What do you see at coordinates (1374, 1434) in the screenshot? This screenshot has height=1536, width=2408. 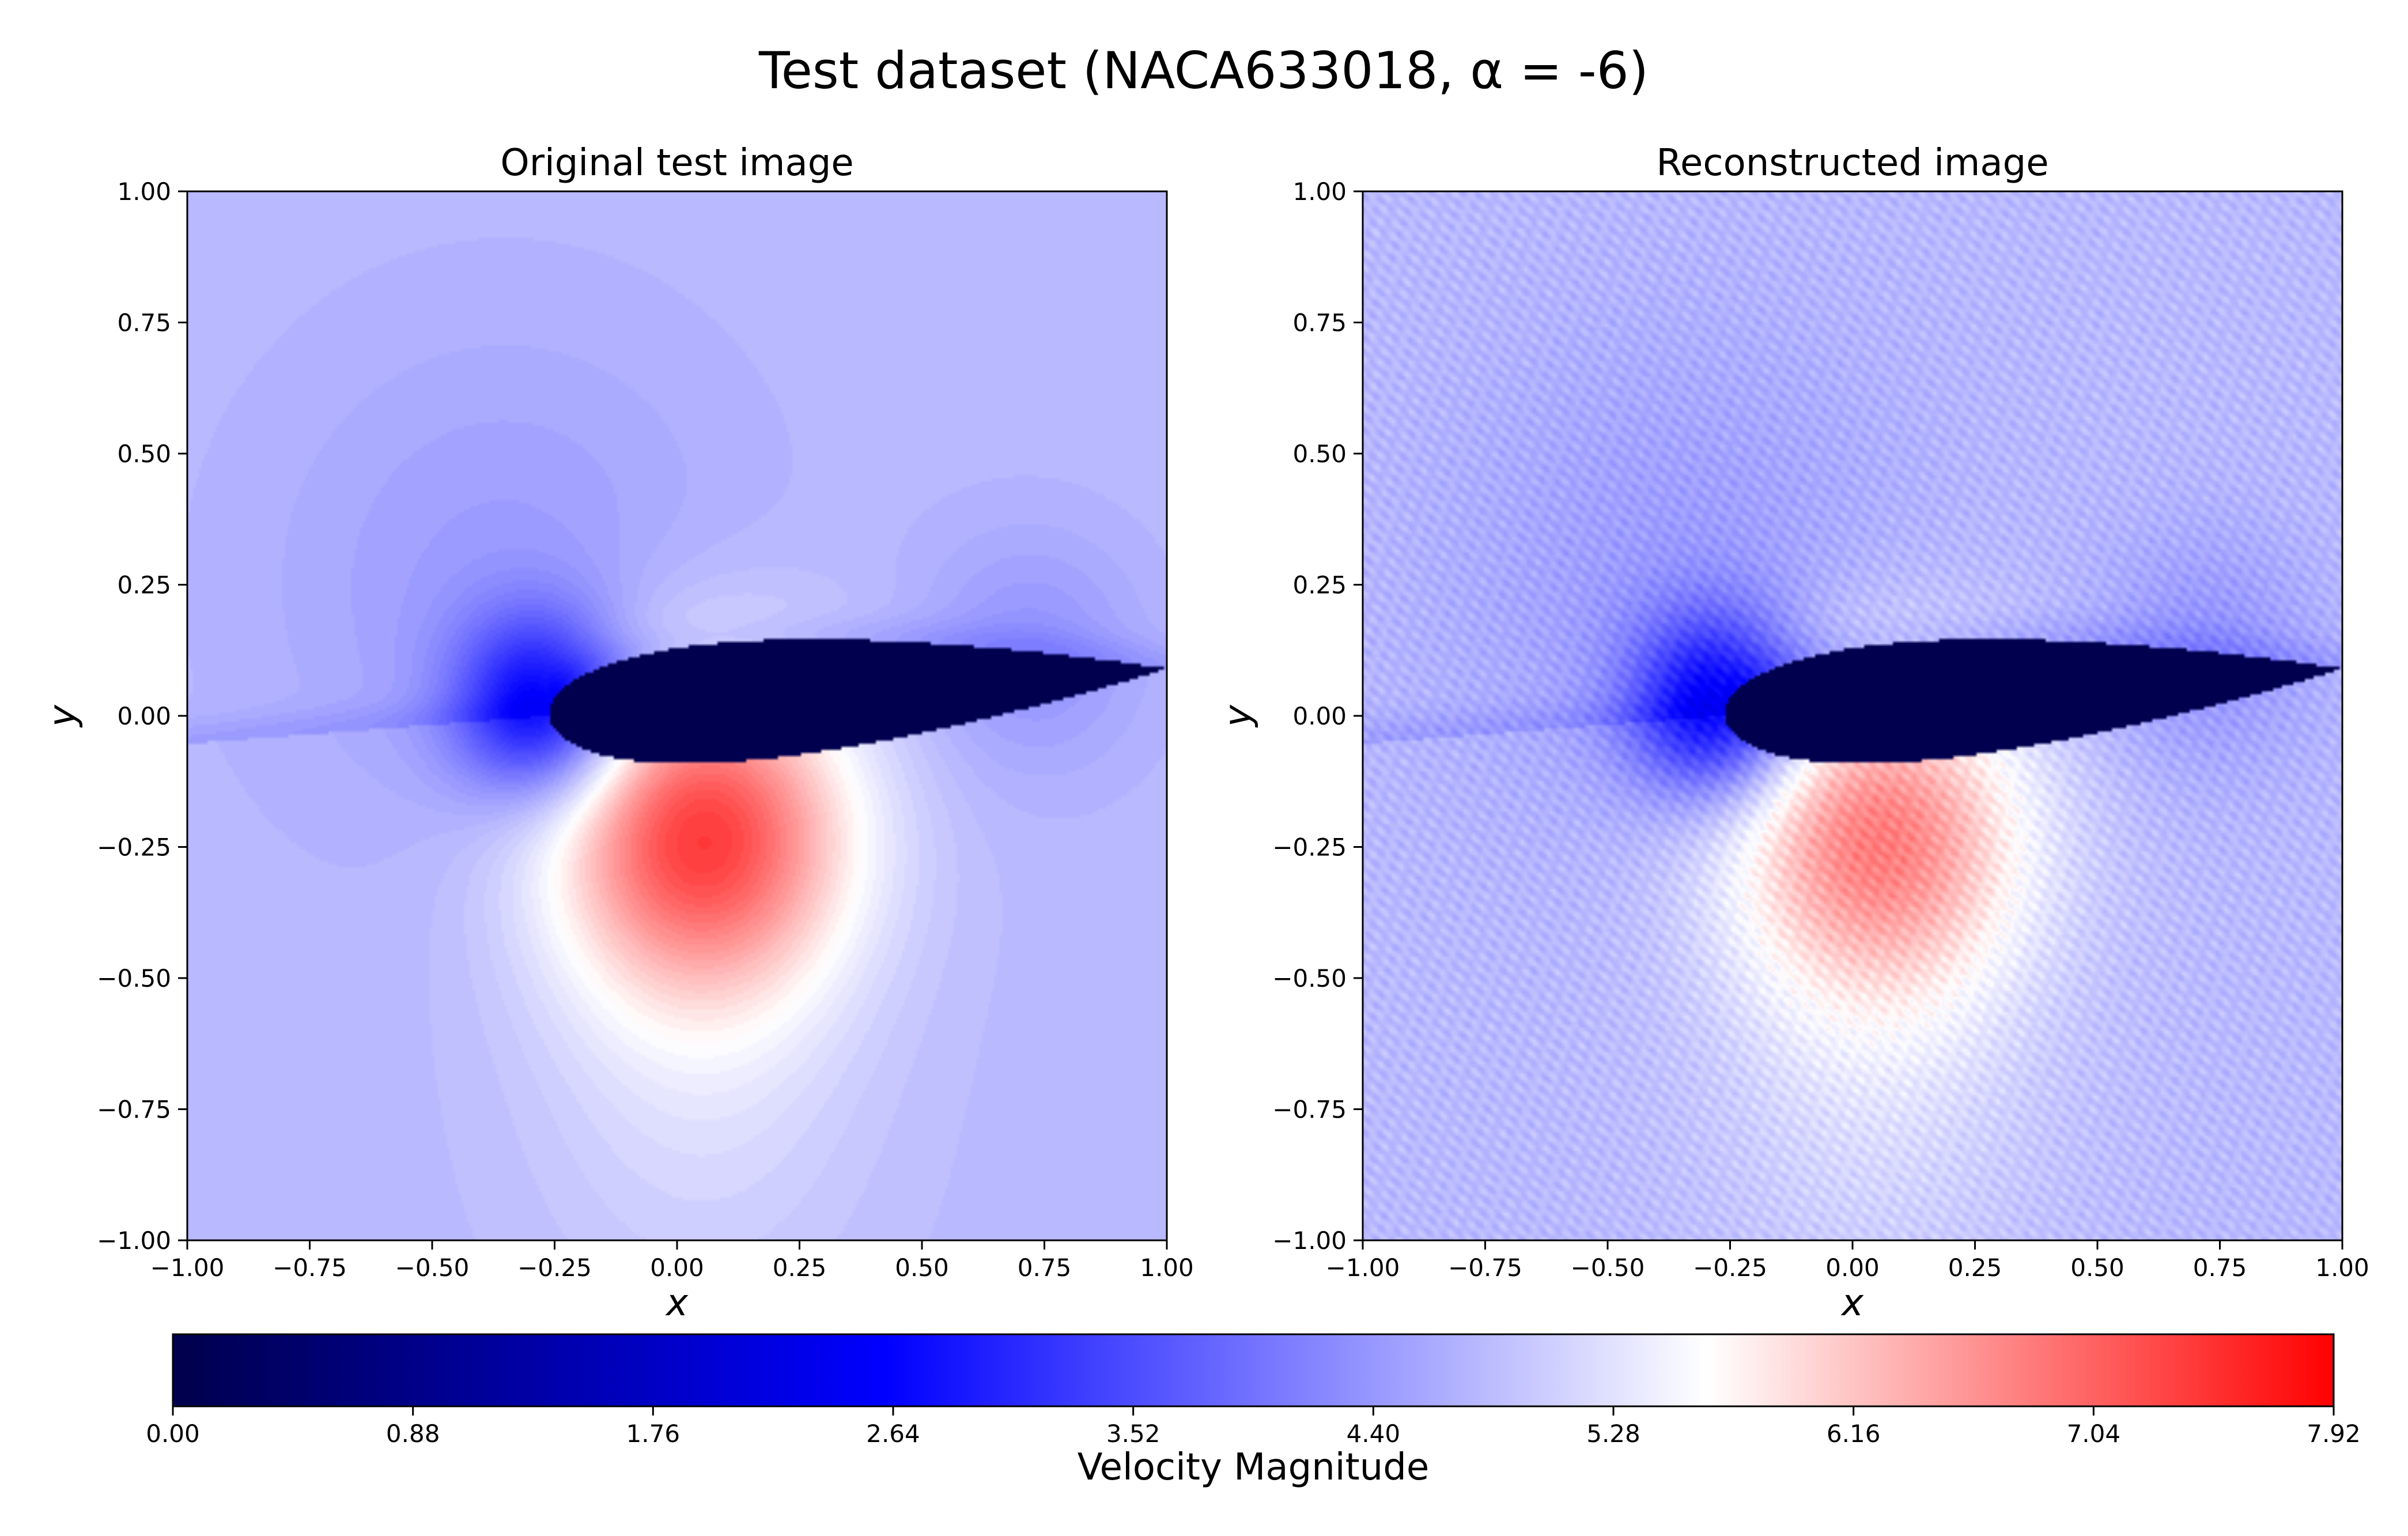 I see `colorbar-tick-label: 4.40` at bounding box center [1374, 1434].